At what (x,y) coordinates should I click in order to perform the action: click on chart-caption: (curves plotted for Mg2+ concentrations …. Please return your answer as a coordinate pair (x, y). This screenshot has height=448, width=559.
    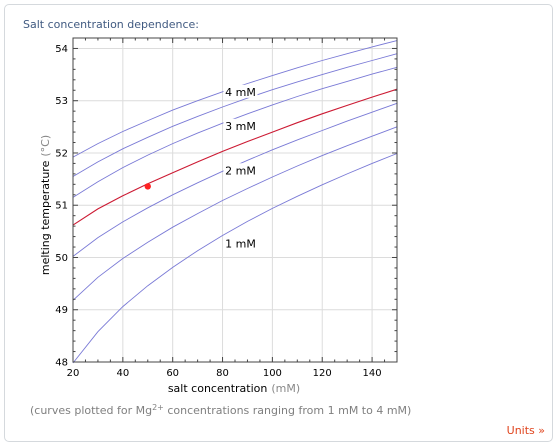
    Looking at the image, I should click on (221, 410).